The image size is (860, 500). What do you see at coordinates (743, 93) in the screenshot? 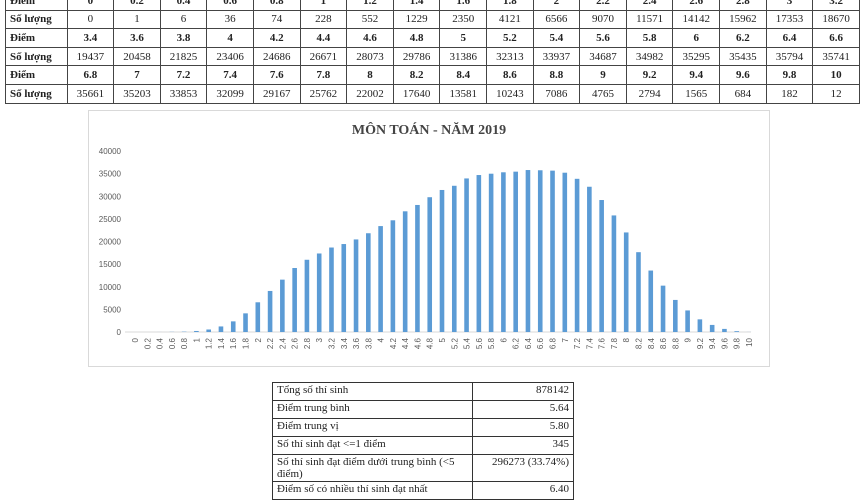
I see `count-cell: 684` at bounding box center [743, 93].